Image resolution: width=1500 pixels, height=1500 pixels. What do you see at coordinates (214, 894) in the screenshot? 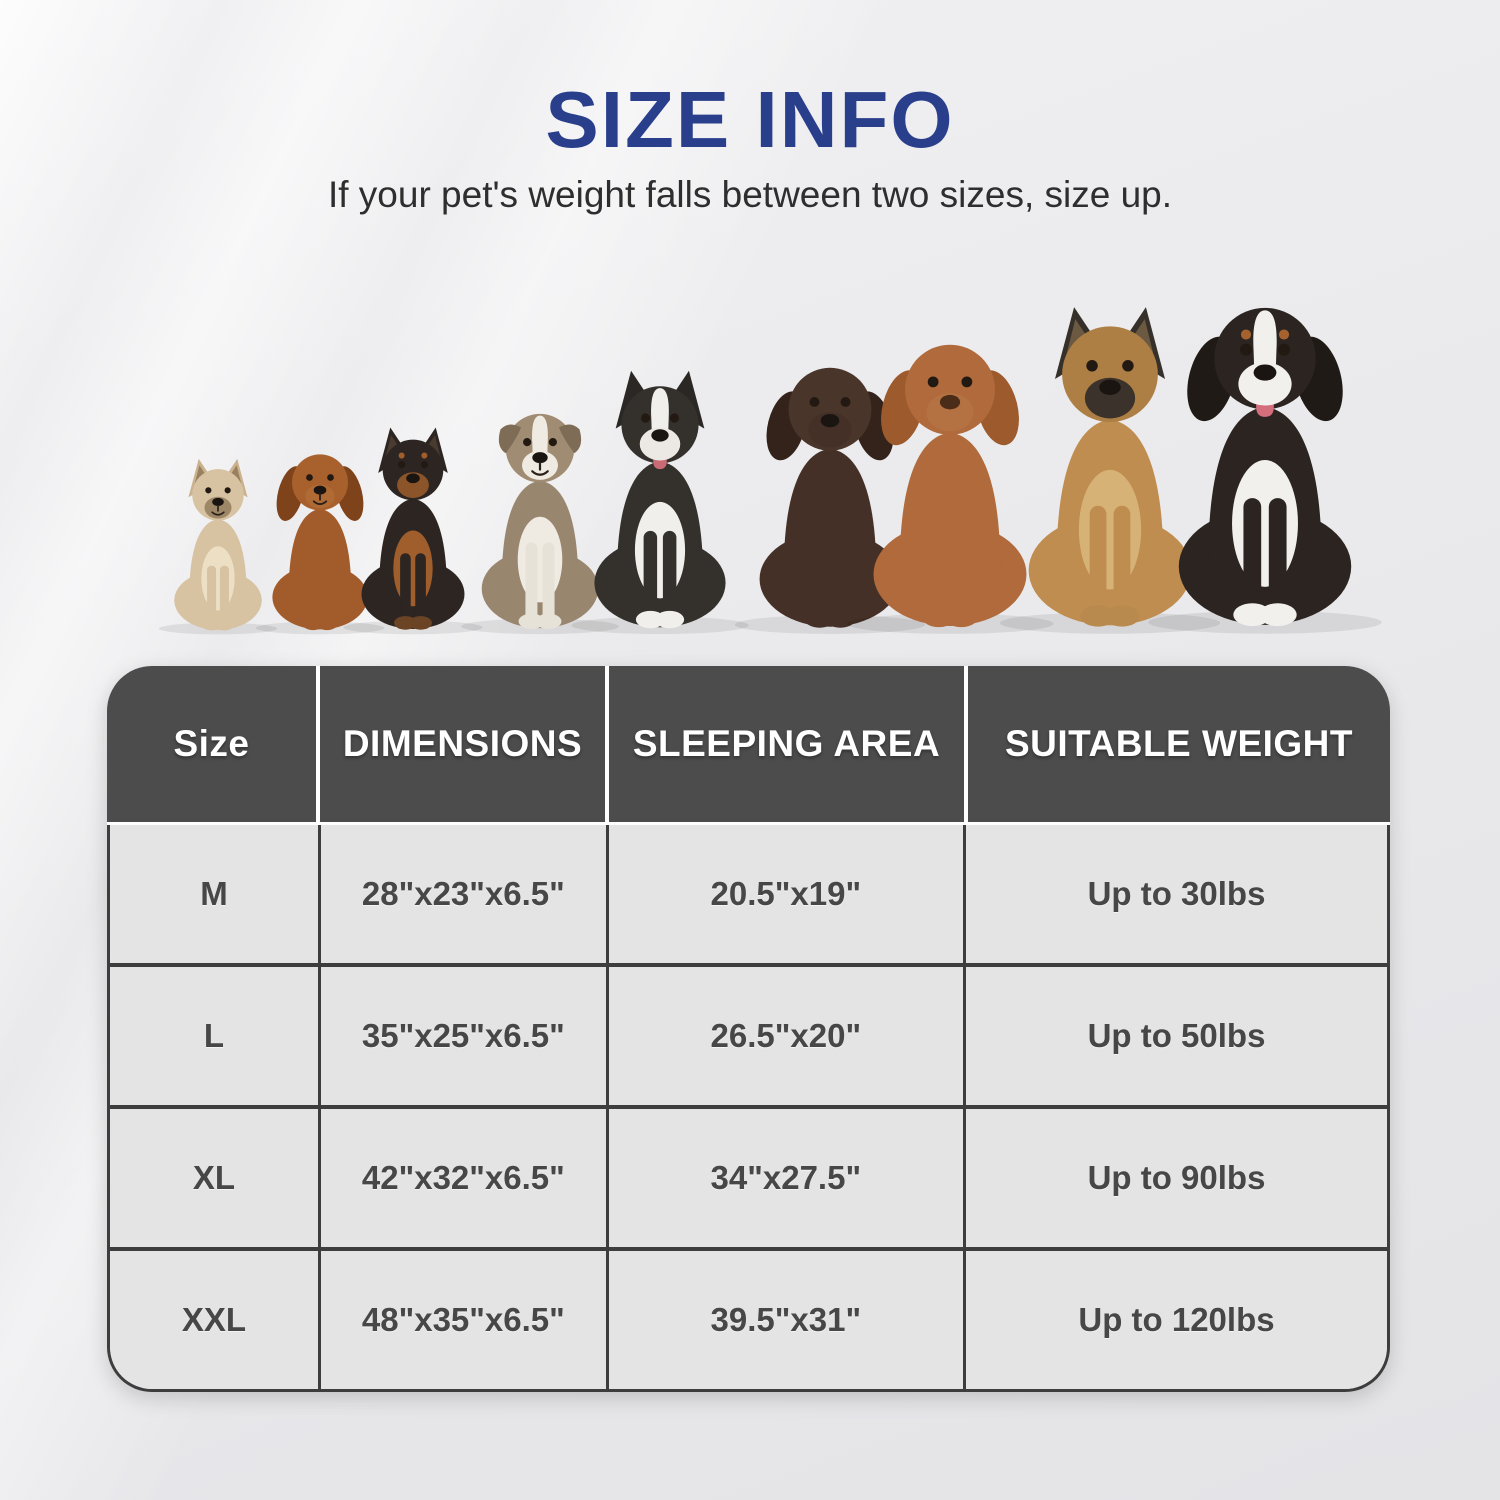
I see `cell-size: M` at bounding box center [214, 894].